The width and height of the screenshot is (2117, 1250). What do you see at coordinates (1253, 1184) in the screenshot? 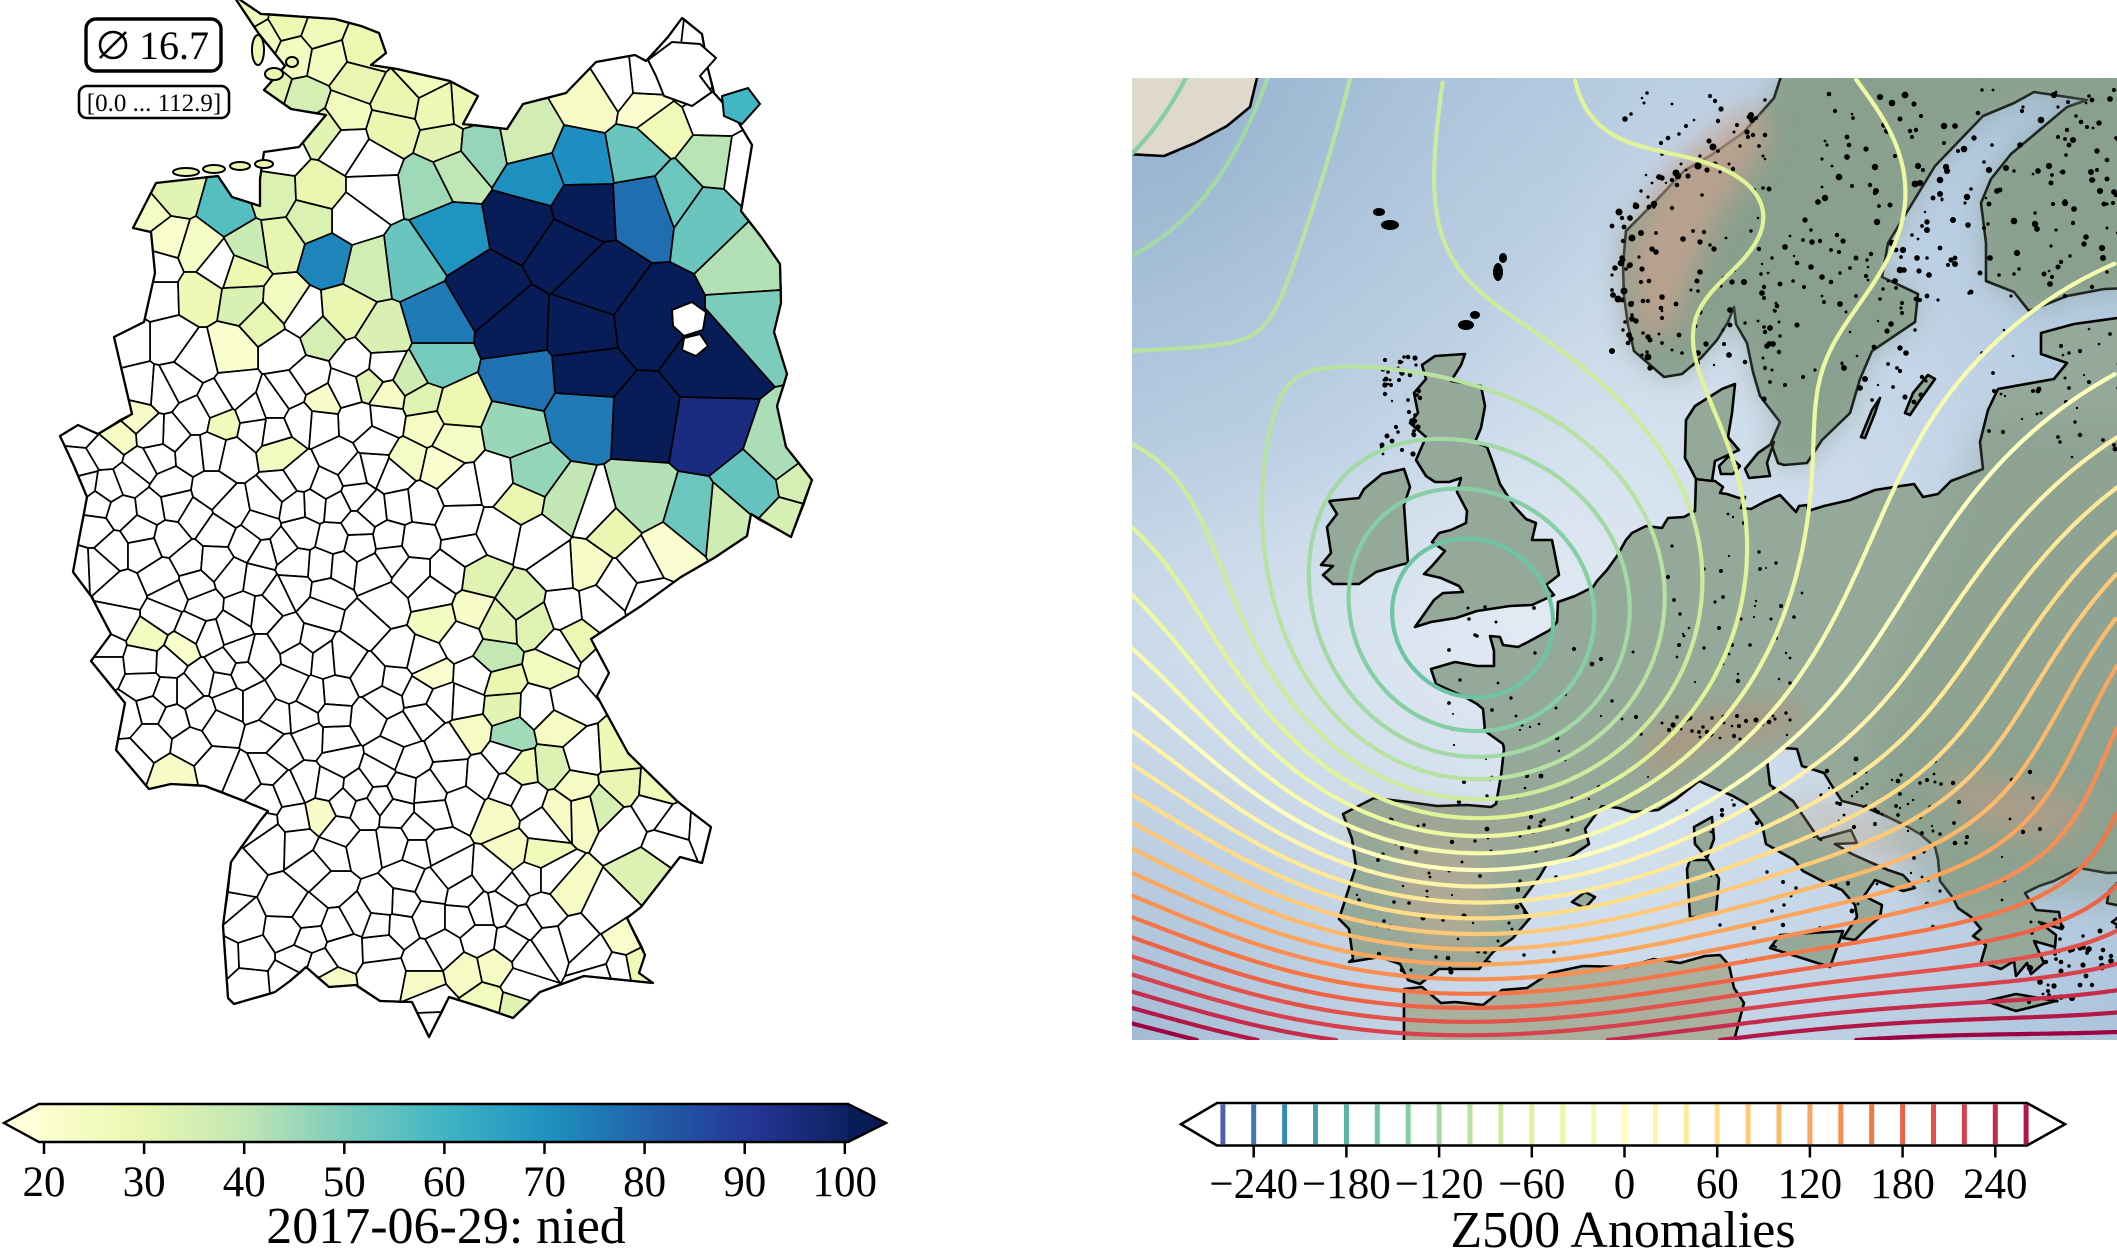
I see `svg-text: −240` at bounding box center [1253, 1184].